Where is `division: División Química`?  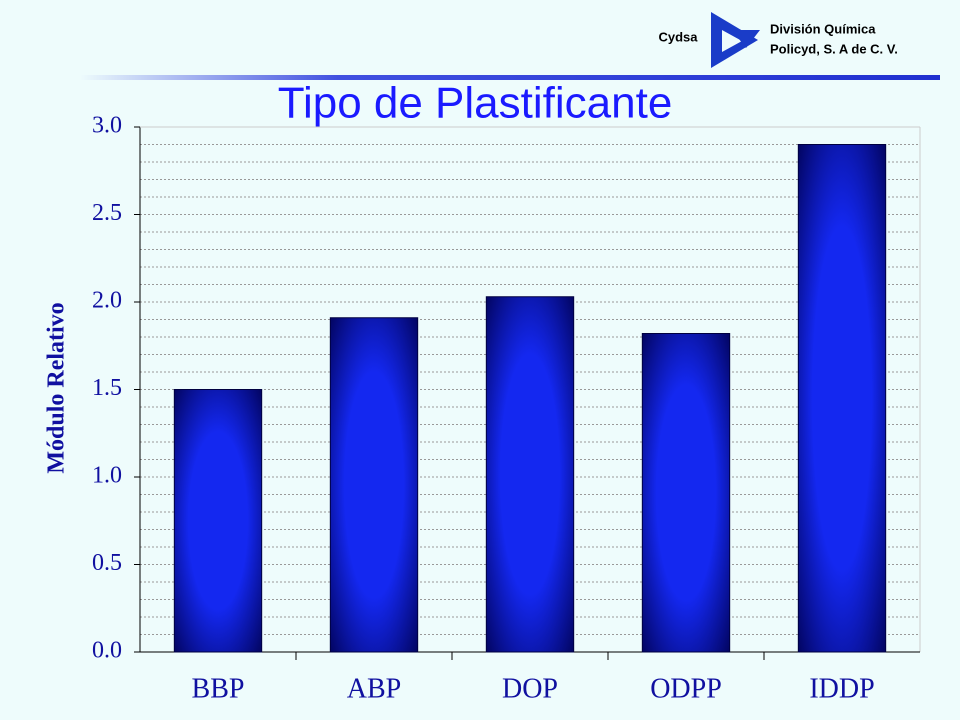 division: División Química is located at coordinates (823, 28).